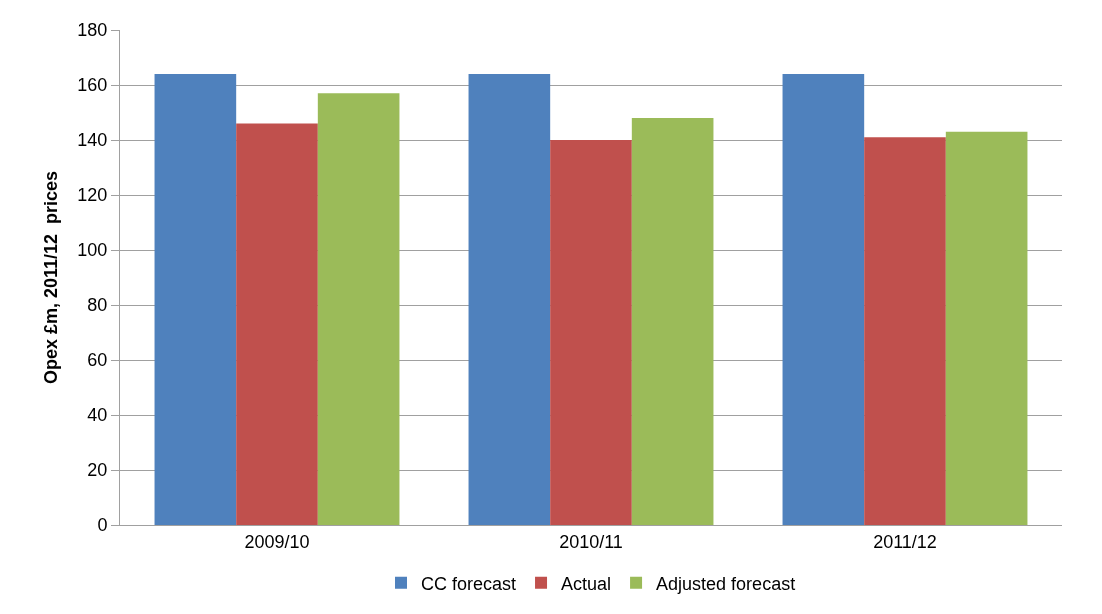  Describe the element at coordinates (92, 250) in the screenshot. I see `y-tick-label: 100` at that location.